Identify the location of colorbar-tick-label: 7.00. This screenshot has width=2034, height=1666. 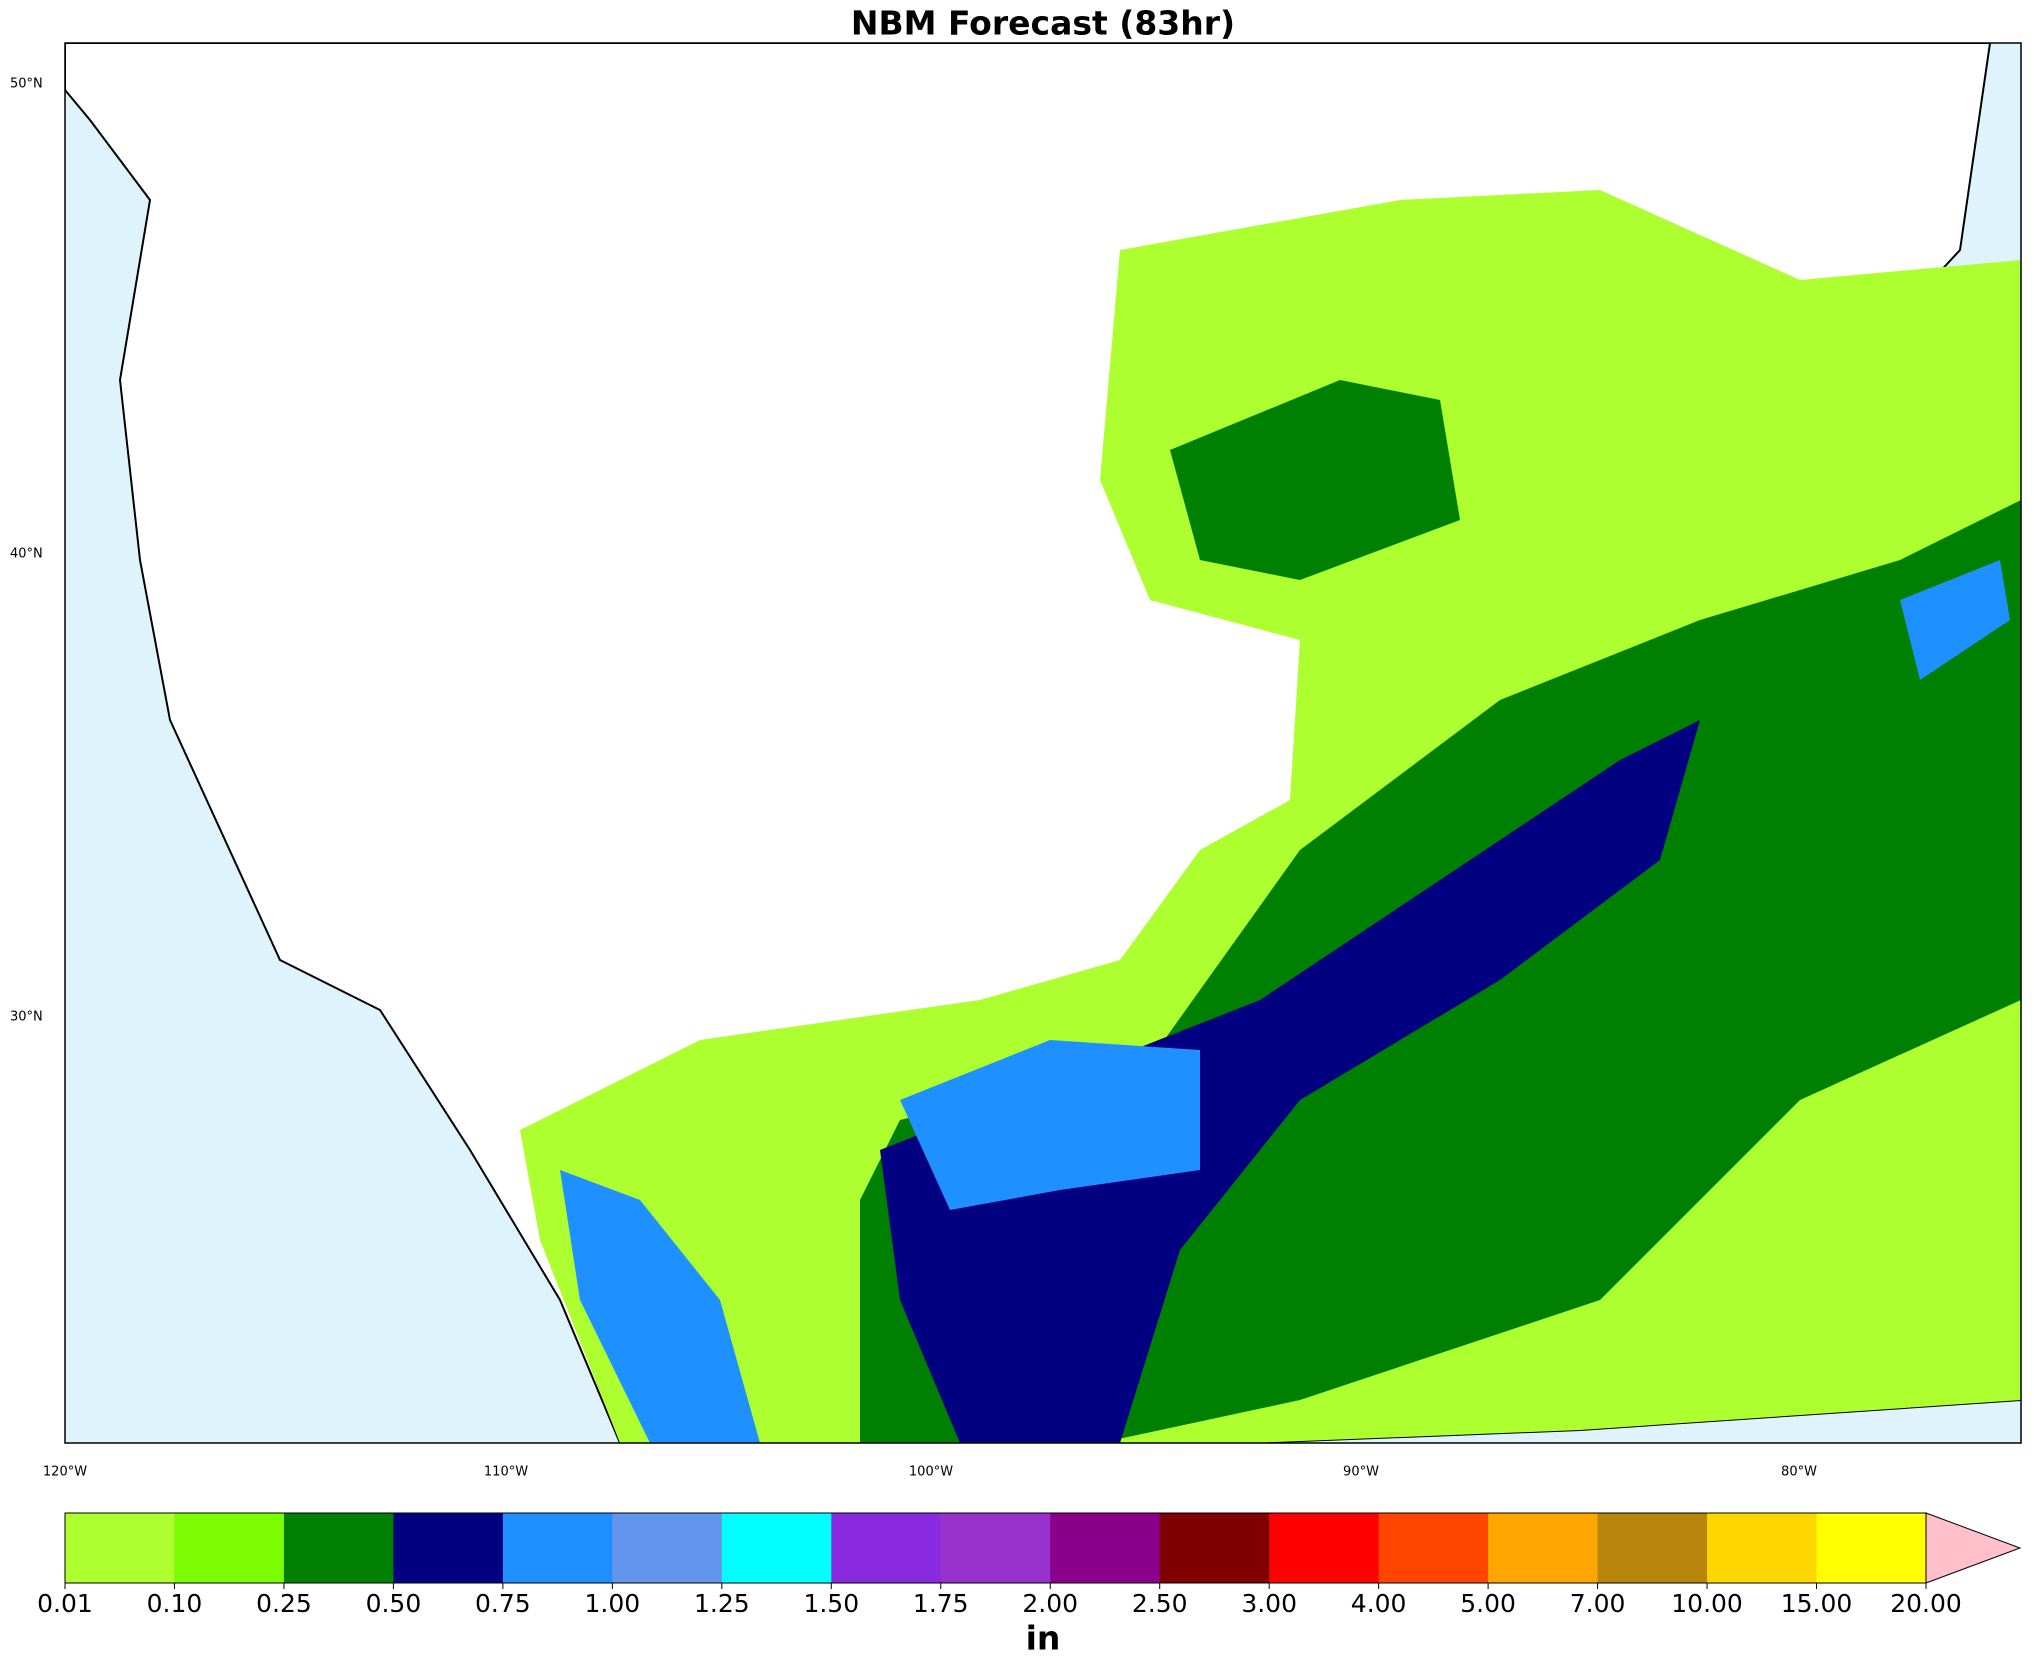
(1598, 1603).